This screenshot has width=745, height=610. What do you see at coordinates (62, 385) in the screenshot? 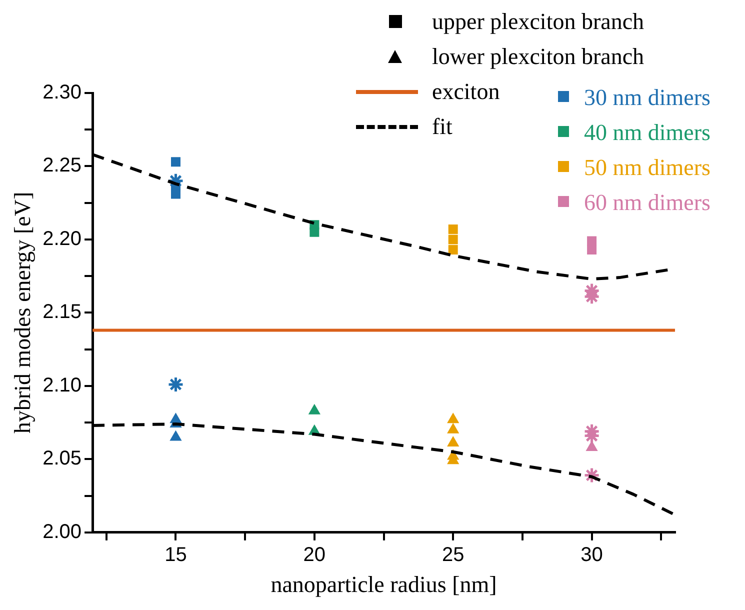
I see `y-tick-label: 2.10` at bounding box center [62, 385].